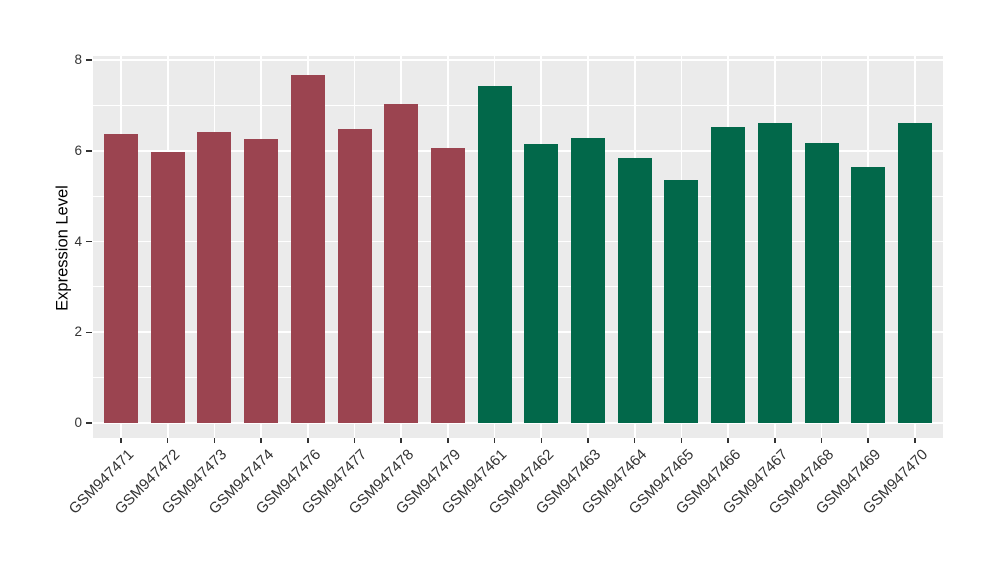  What do you see at coordinates (681, 301) in the screenshot?
I see `bar-gsm947465` at bounding box center [681, 301].